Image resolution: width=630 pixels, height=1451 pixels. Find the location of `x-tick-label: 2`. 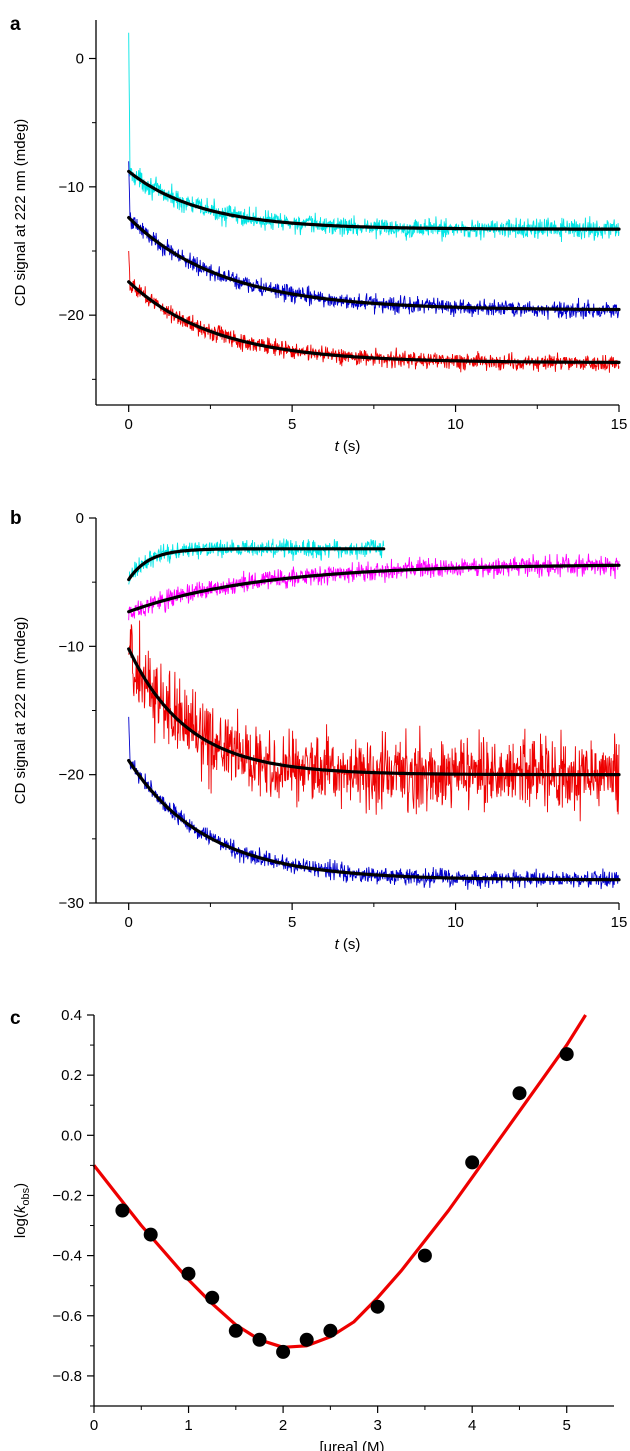

x-tick-label: 2 is located at coordinates (283, 1425).